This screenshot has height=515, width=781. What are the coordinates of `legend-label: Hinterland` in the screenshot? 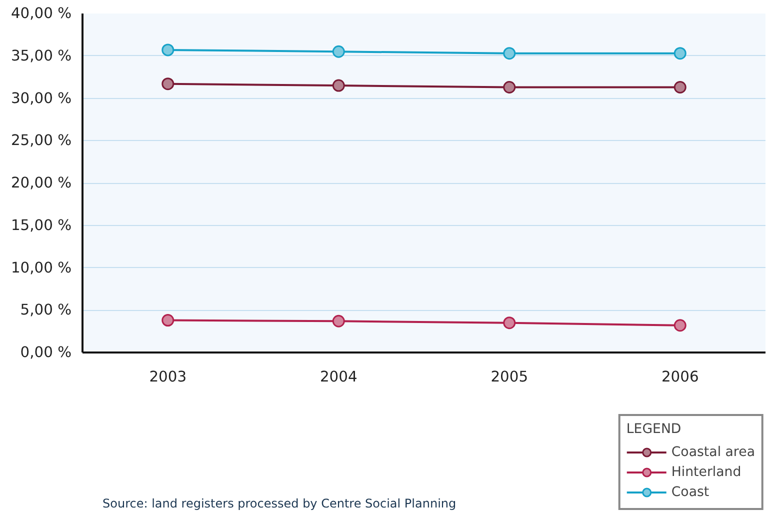 It's located at (706, 472).